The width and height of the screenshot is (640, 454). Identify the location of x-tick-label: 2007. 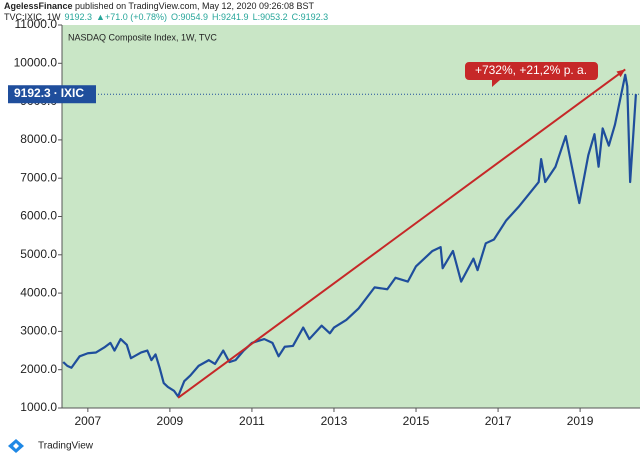
(87, 421).